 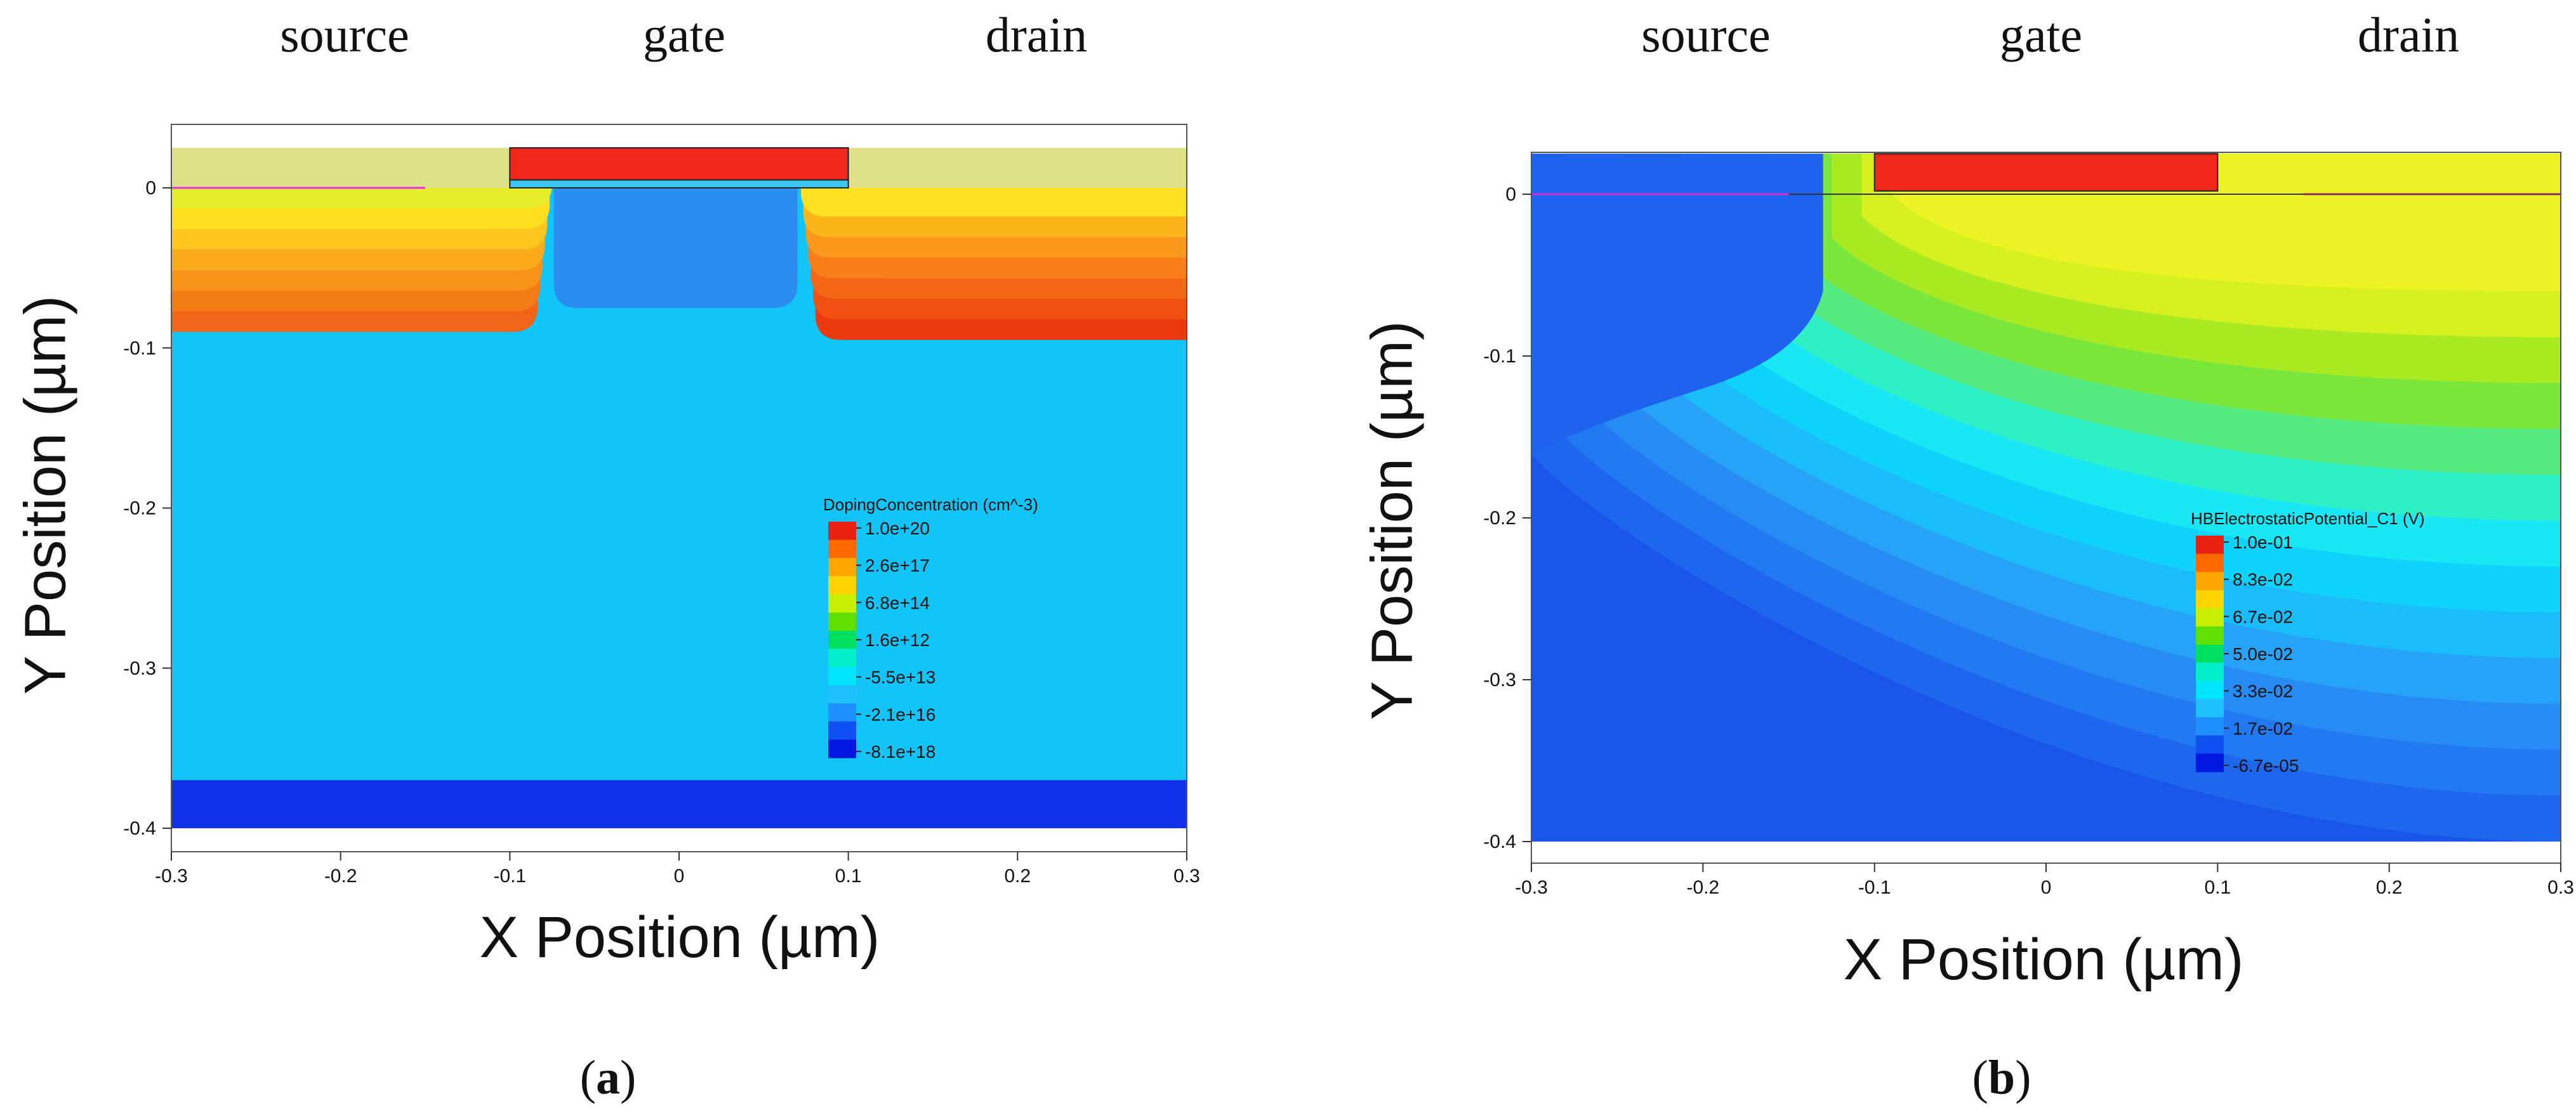 I want to click on legend-label: 3.3e-02, so click(x=2263, y=691).